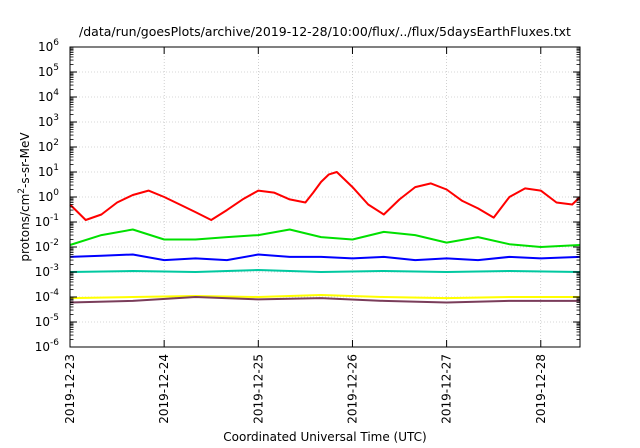 This screenshot has width=640, height=448. I want to click on y-tick-label: 10², so click(48, 146).